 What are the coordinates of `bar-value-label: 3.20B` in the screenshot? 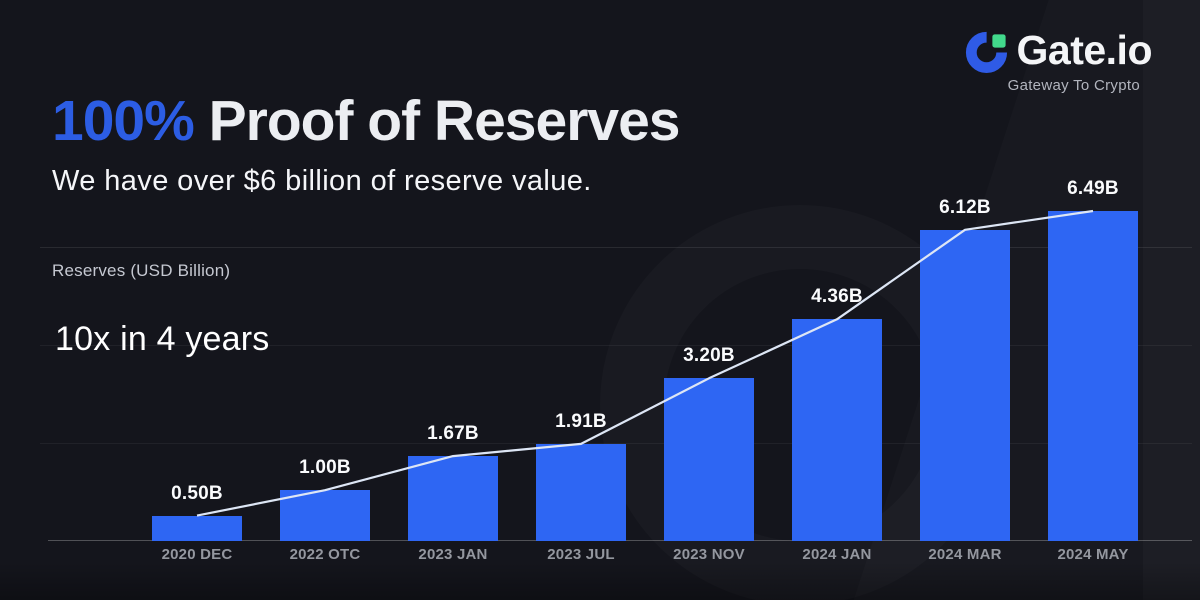 It's located at (709, 356).